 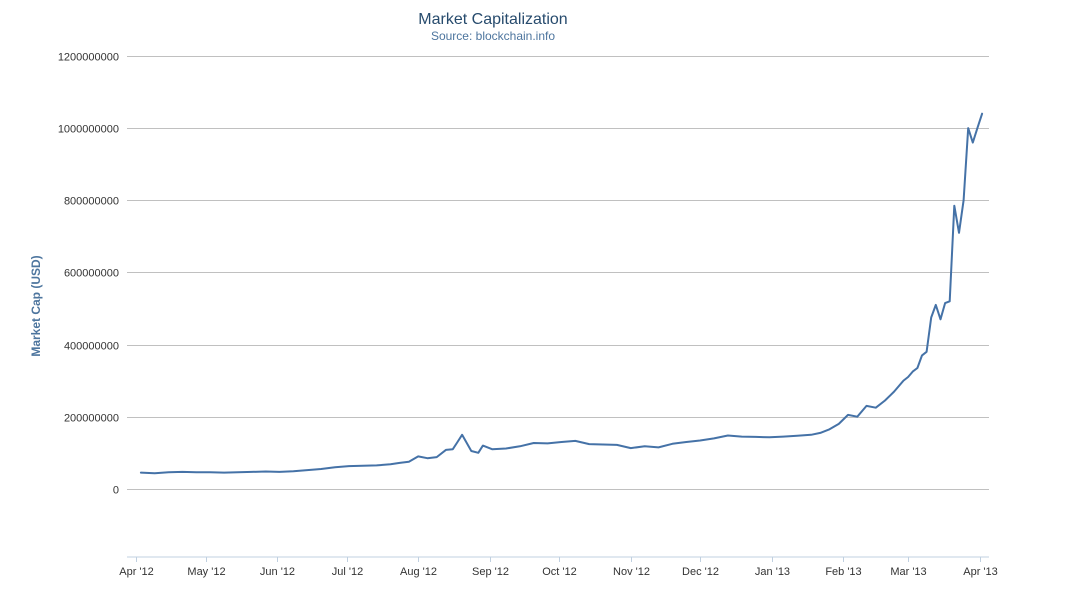 I want to click on y-tick-label: 400000000, so click(x=91, y=347).